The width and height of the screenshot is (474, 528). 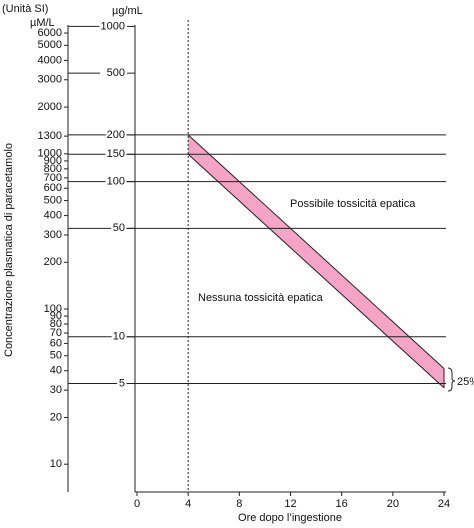 I want to click on y-tick-label: 50, so click(x=119, y=228).